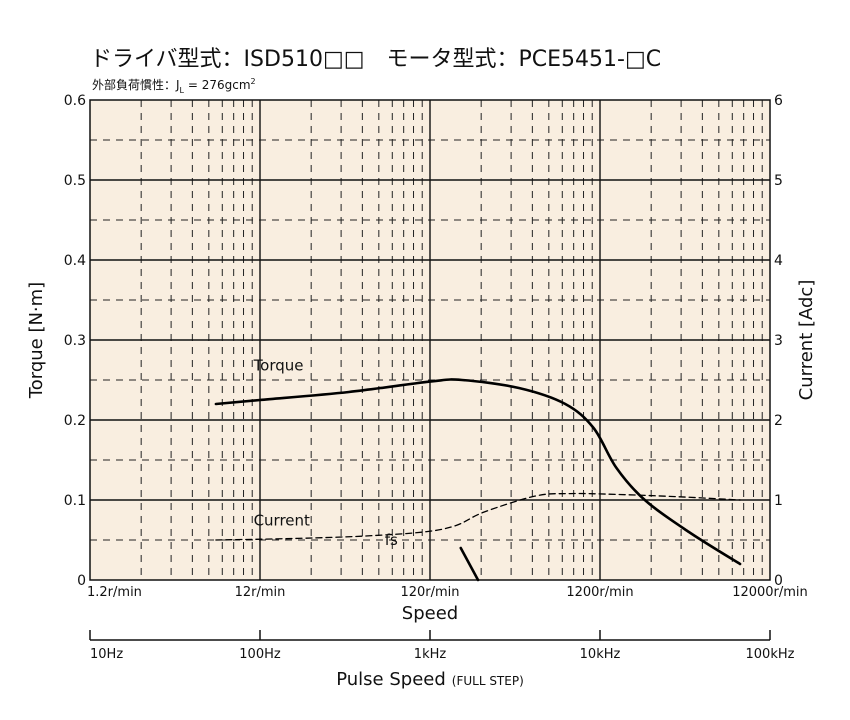  I want to click on subtitle-subscript: L, so click(182, 90).